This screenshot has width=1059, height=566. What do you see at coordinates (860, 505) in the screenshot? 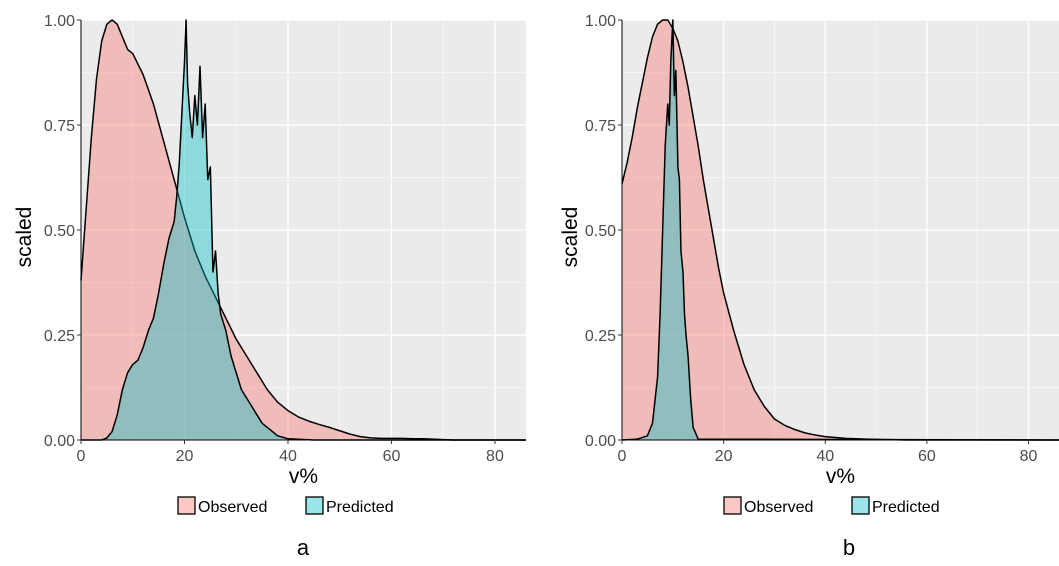
I see `panel-b-legend-key-predicted` at bounding box center [860, 505].